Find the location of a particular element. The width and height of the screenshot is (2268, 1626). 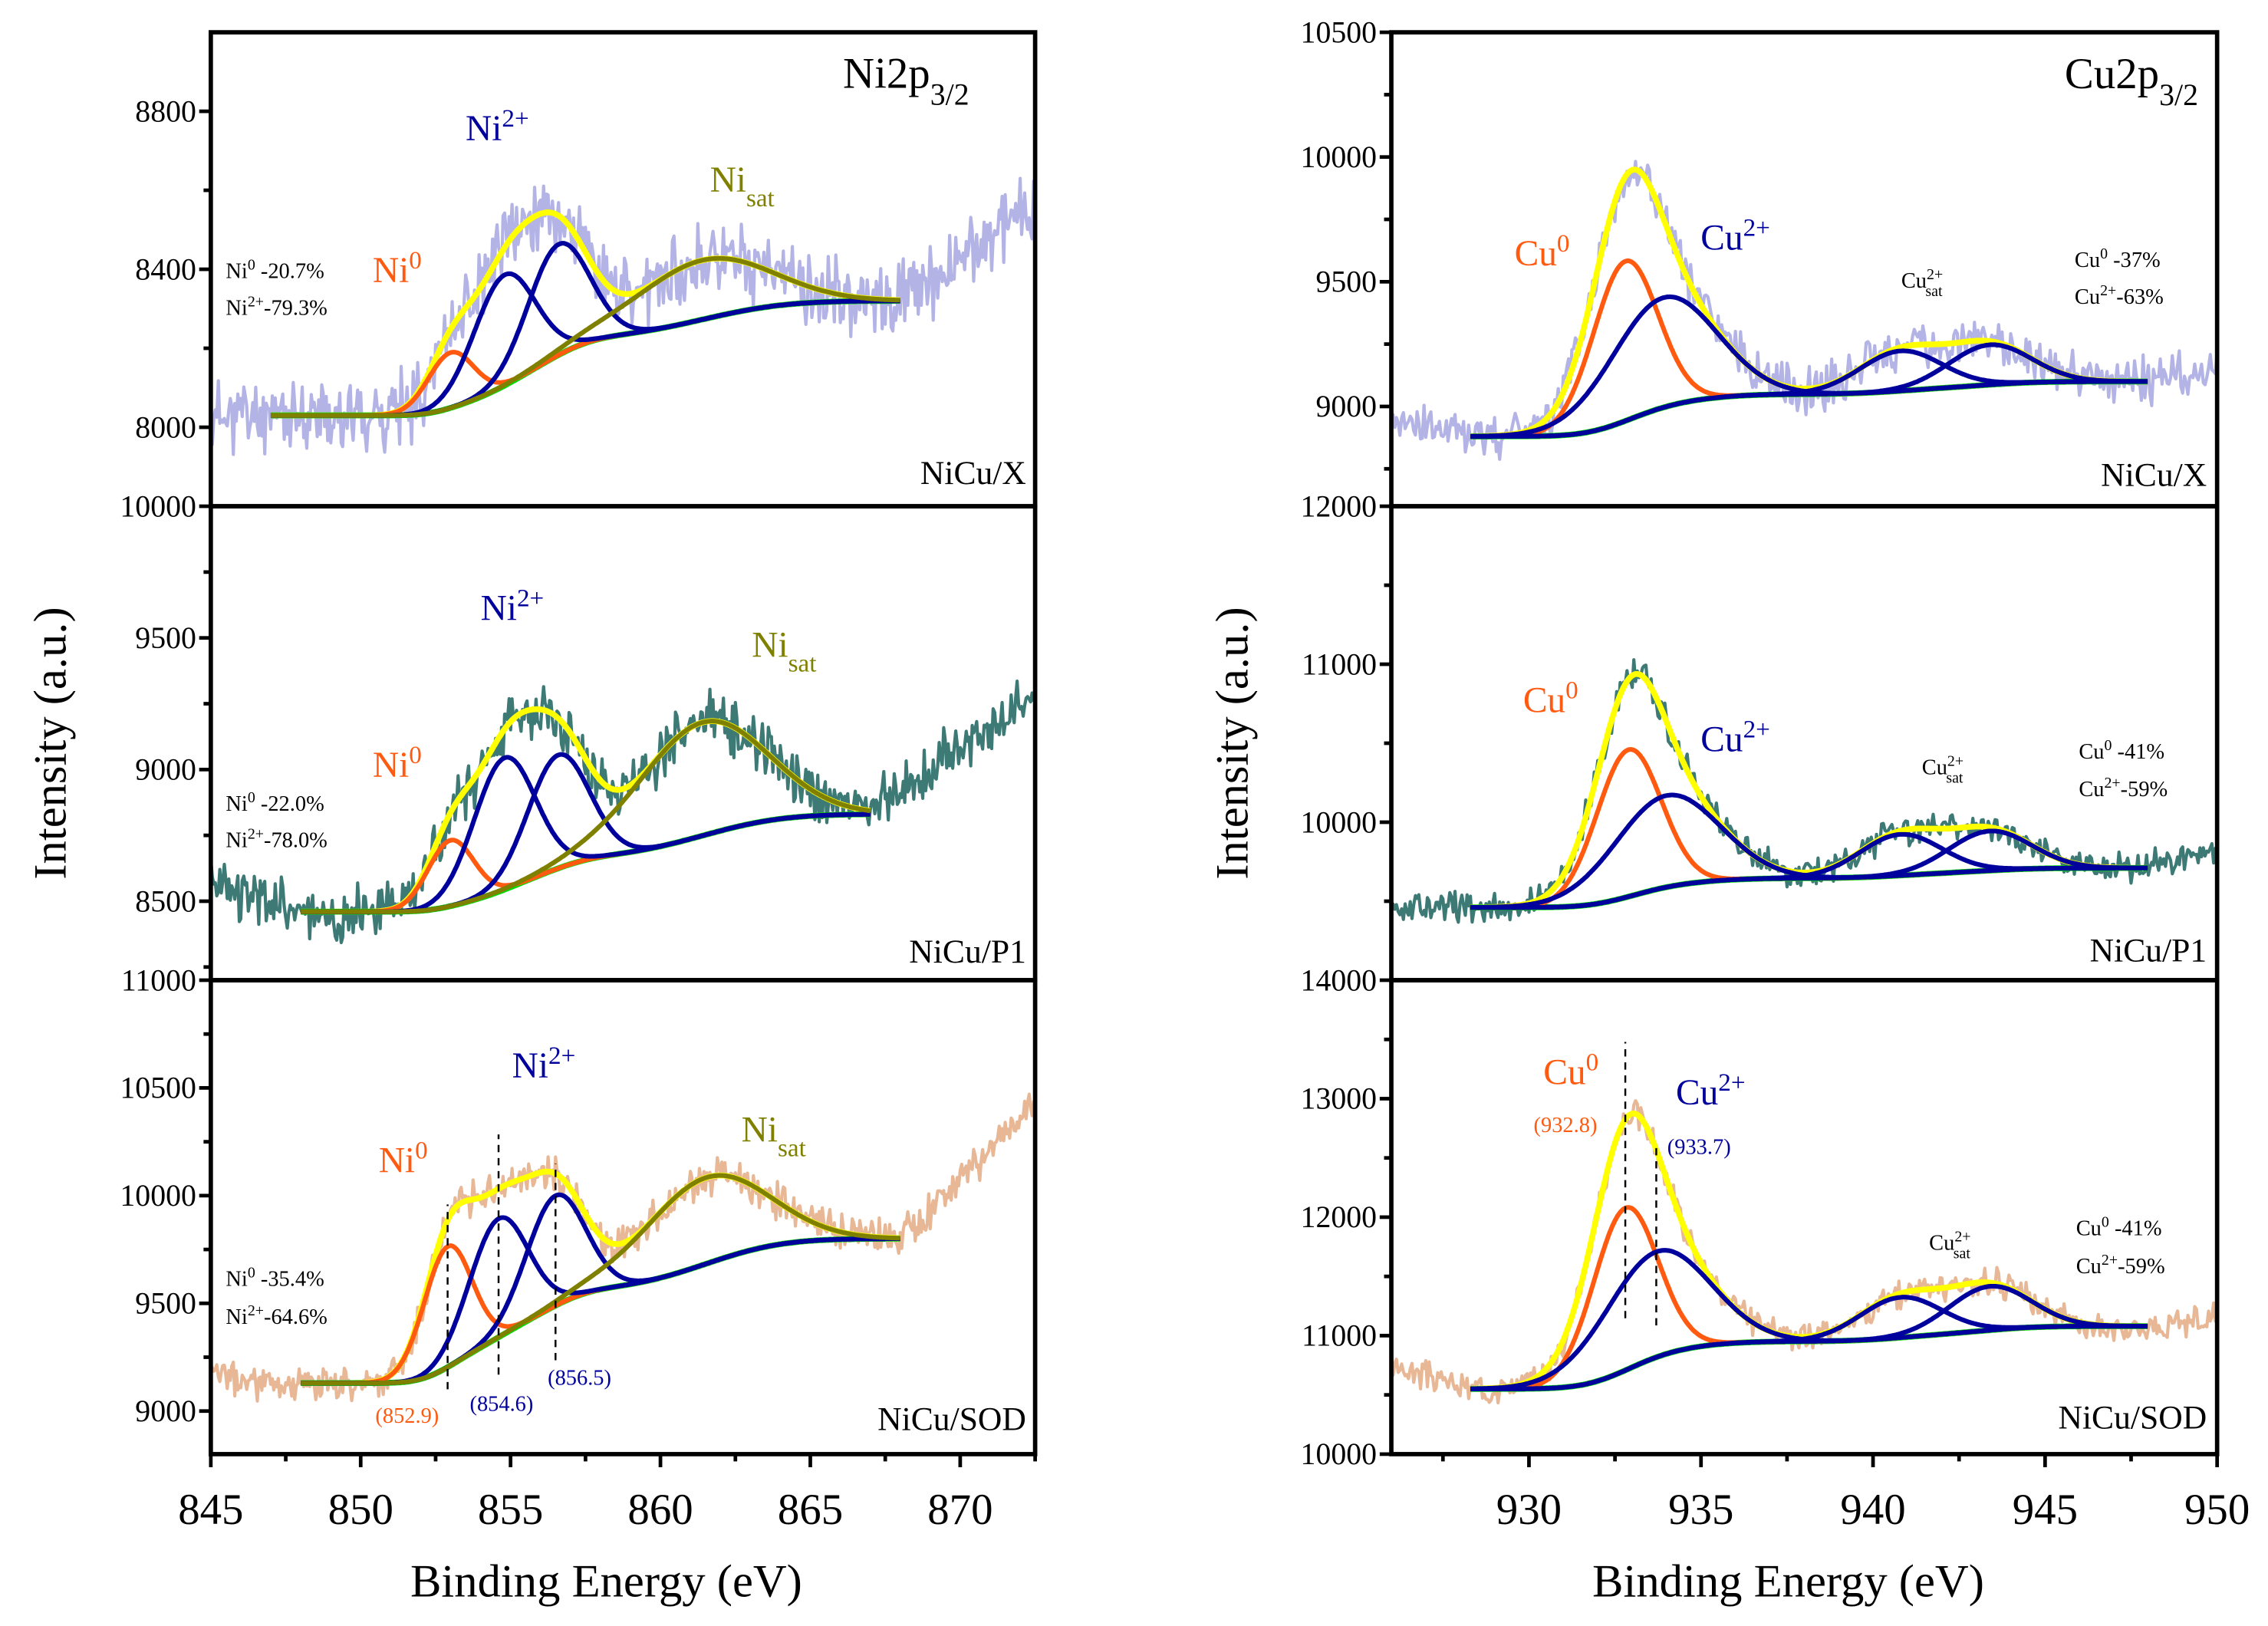

raw-spectrum-line is located at coordinates (1804, 310).